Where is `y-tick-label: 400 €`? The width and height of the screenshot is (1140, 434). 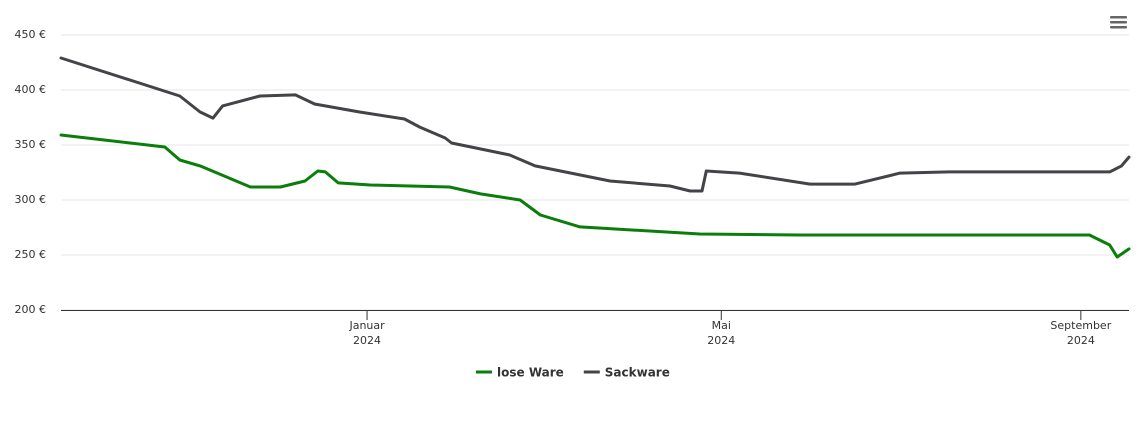 y-tick-label: 400 € is located at coordinates (31, 89).